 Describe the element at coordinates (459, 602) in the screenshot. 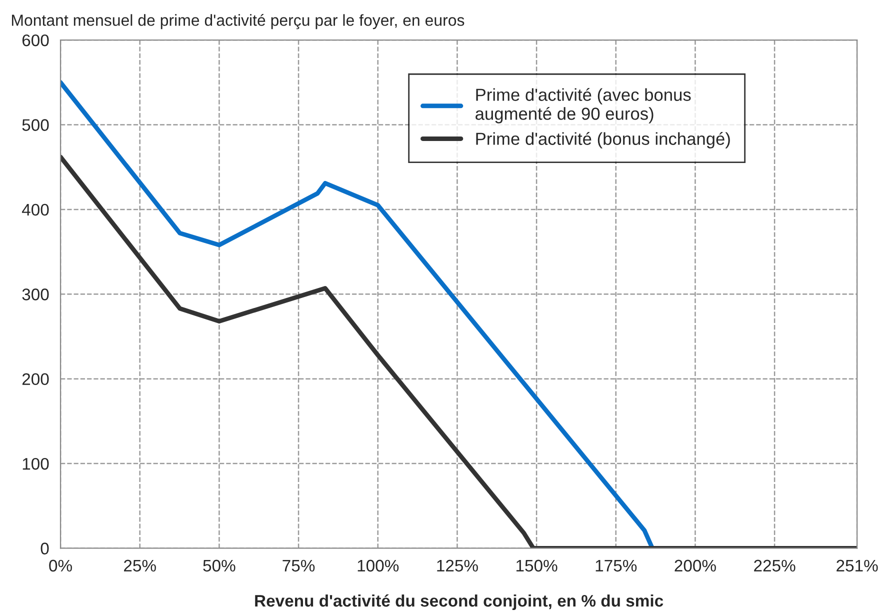

I see `x-axis-title: Revenu d'activité du second conjoint, en % du smic` at that location.